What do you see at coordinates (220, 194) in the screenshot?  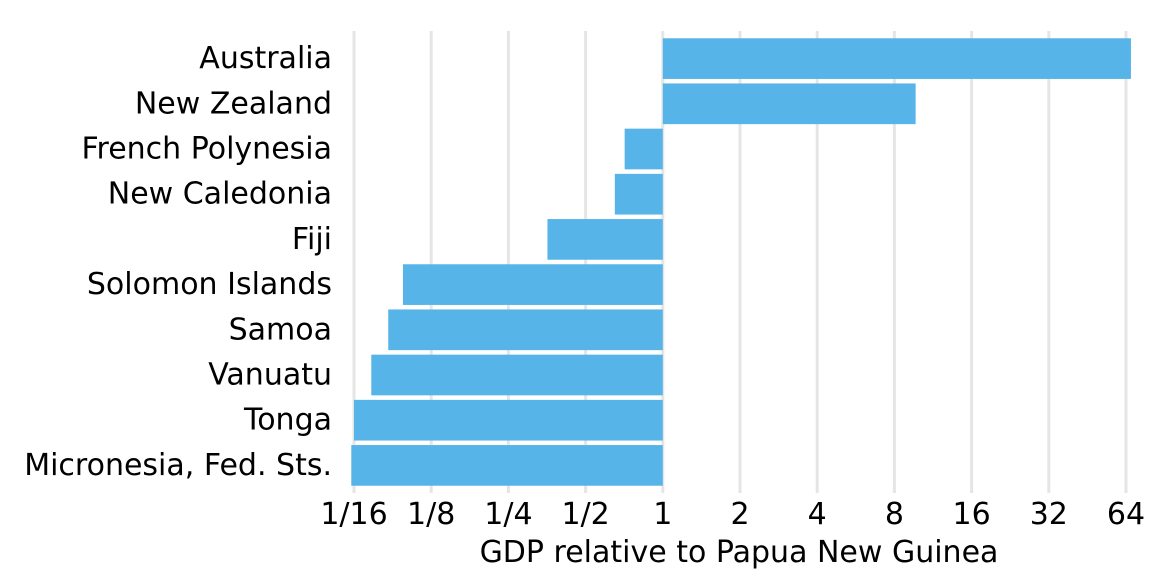 I see `category-label-3: New Caledonia` at bounding box center [220, 194].